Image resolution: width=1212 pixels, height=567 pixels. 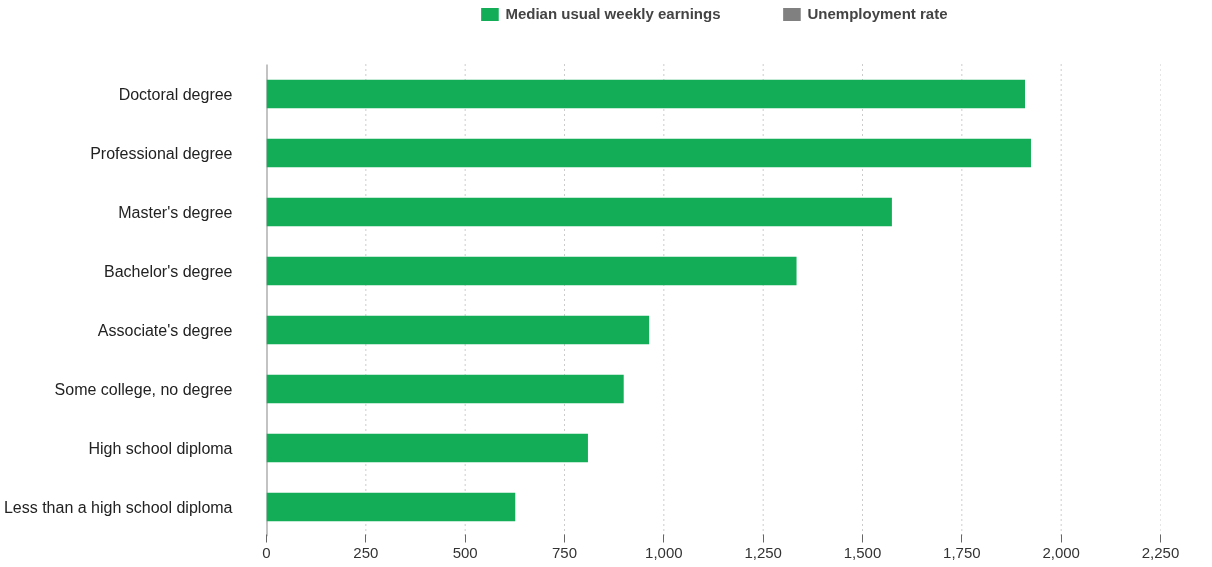 I want to click on x-tick-label: 1,000, so click(x=664, y=552).